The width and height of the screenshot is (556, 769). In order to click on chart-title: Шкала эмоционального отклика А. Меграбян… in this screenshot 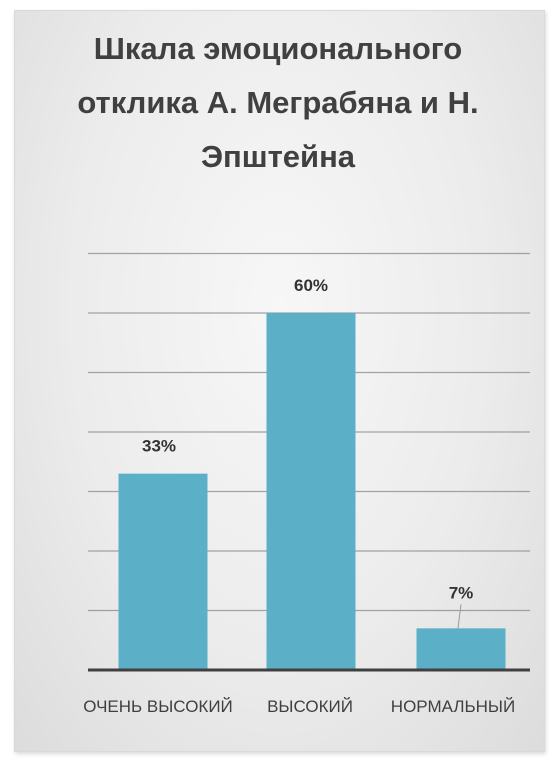, I will do `click(278, 102)`.